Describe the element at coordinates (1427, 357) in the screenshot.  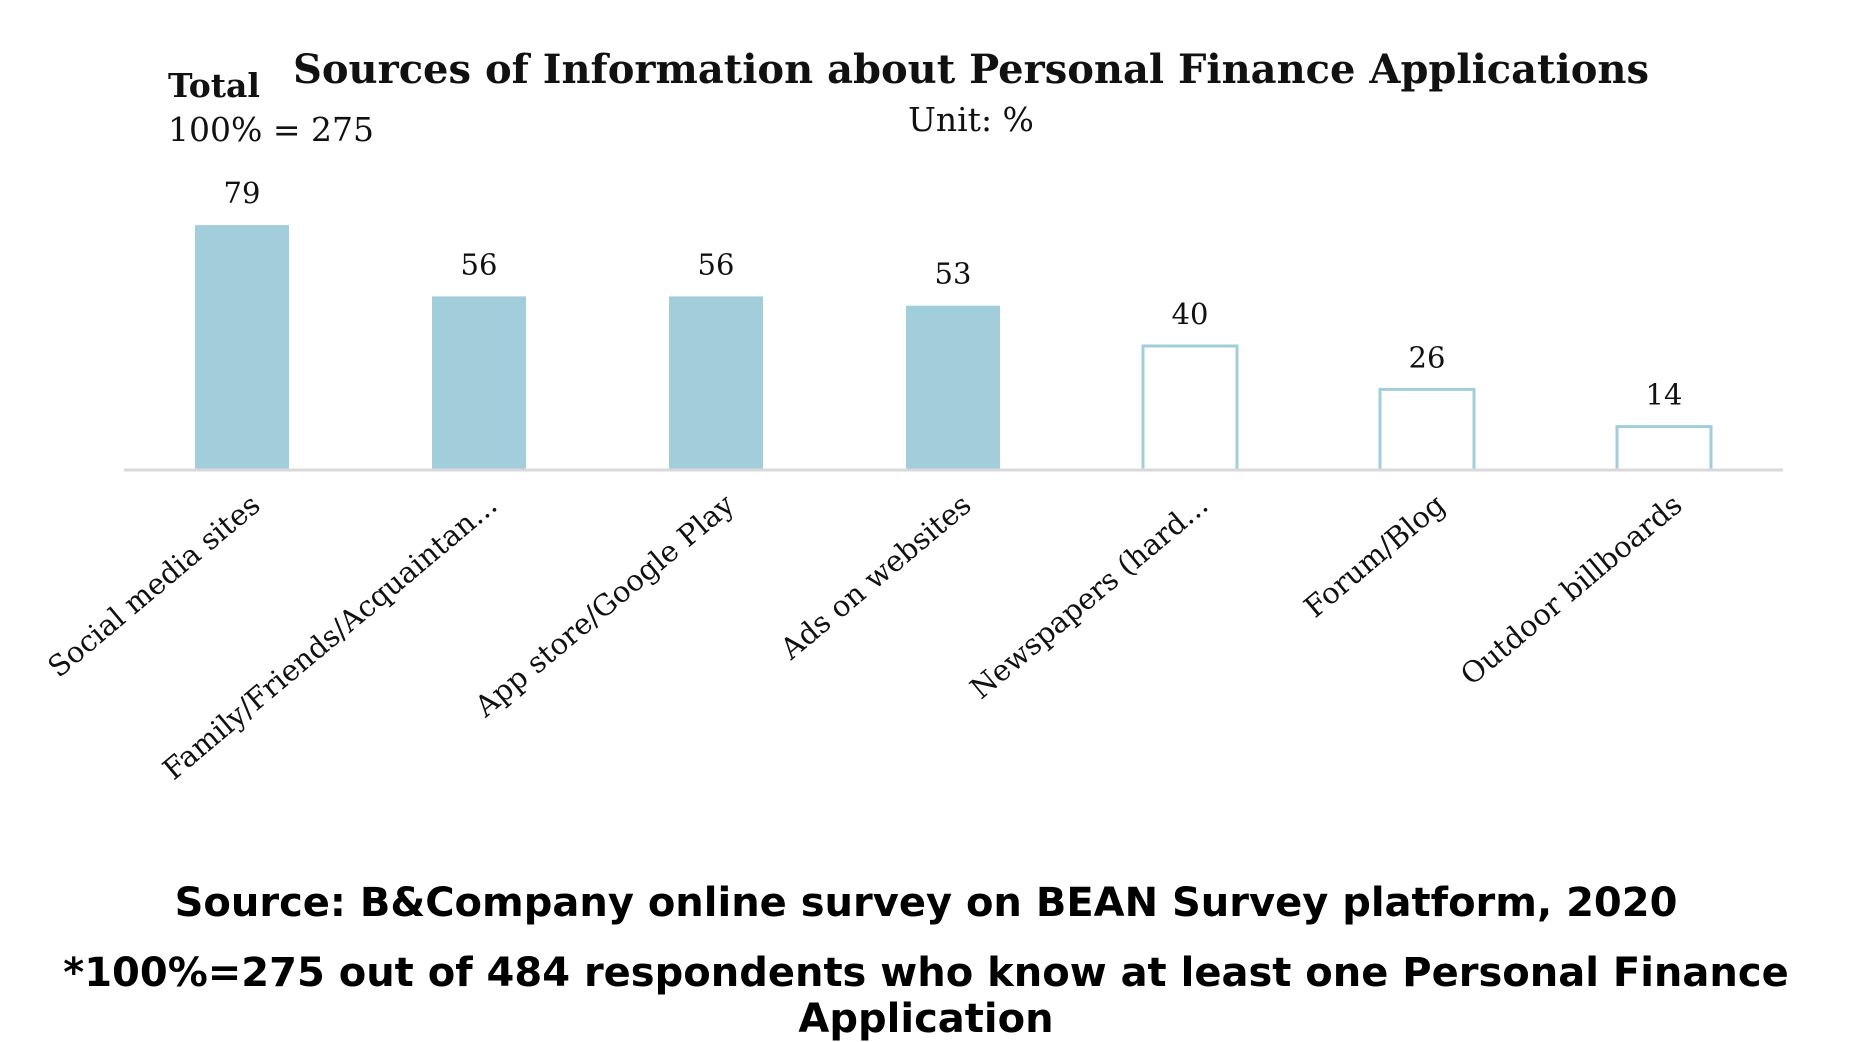
I see `data-label-6: 26` at that location.